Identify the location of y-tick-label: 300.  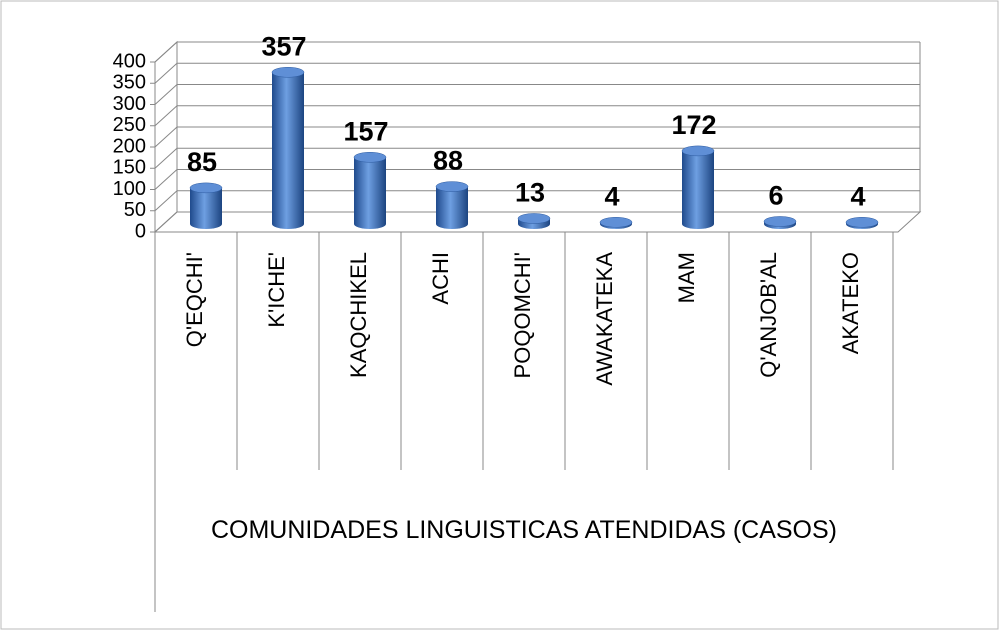
(129, 104).